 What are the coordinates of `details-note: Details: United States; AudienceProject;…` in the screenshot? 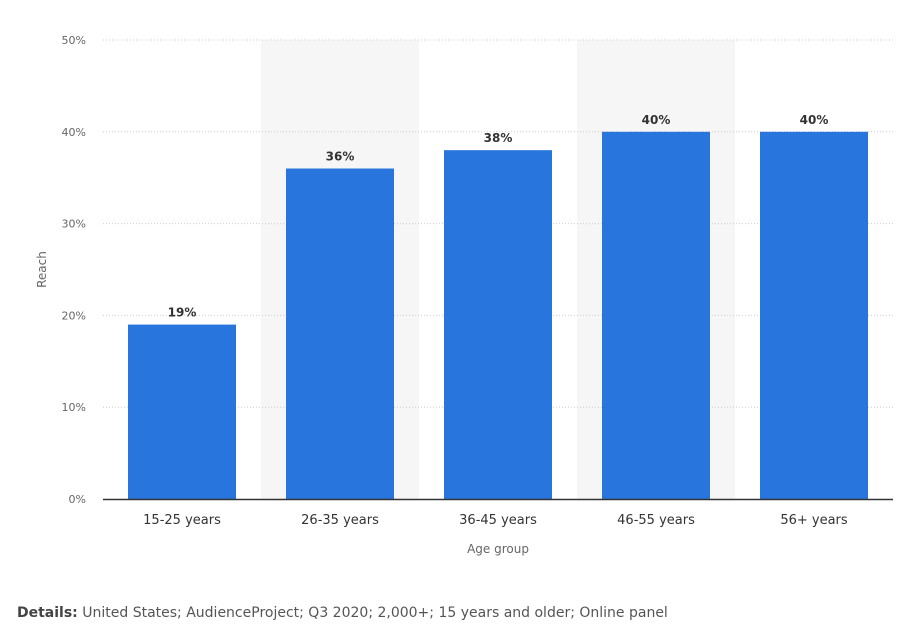 It's located at (342, 613).